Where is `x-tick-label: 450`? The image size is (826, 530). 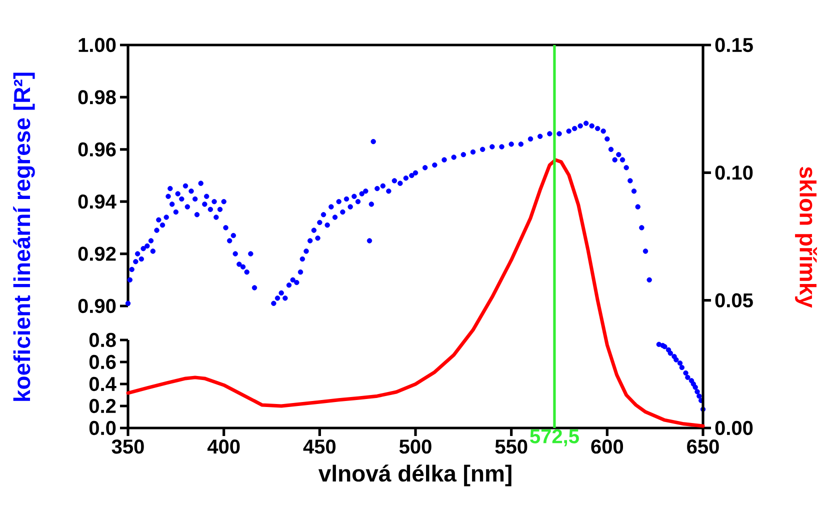 x-tick-label: 450 is located at coordinates (319, 447).